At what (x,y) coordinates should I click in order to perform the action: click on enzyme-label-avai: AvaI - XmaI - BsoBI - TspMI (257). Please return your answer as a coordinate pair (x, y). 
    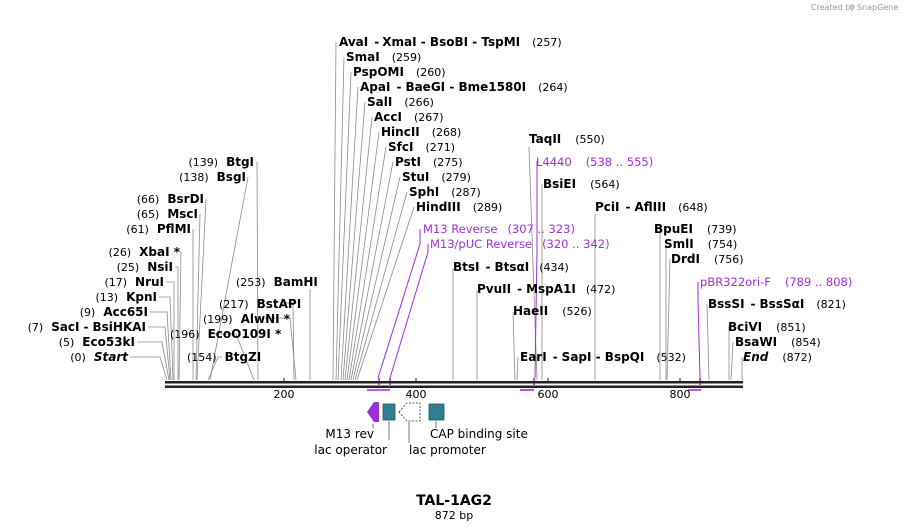
    Looking at the image, I should click on (450, 42).